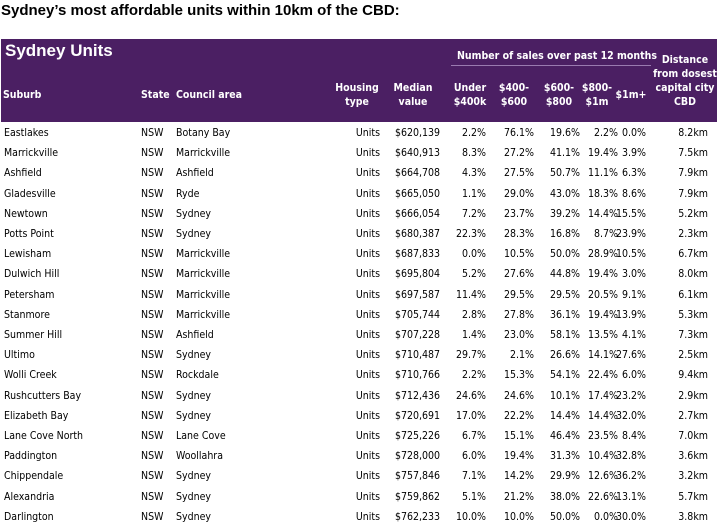  I want to click on cell-p4: 13.5%, so click(602, 335).